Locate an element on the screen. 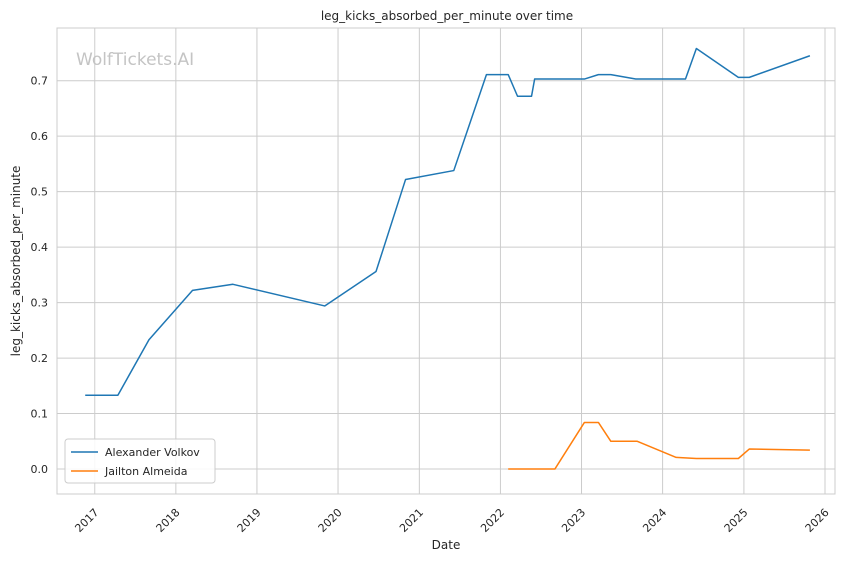 This screenshot has height=561, width=844. y-tick-label: 0.1 is located at coordinates (40, 414).